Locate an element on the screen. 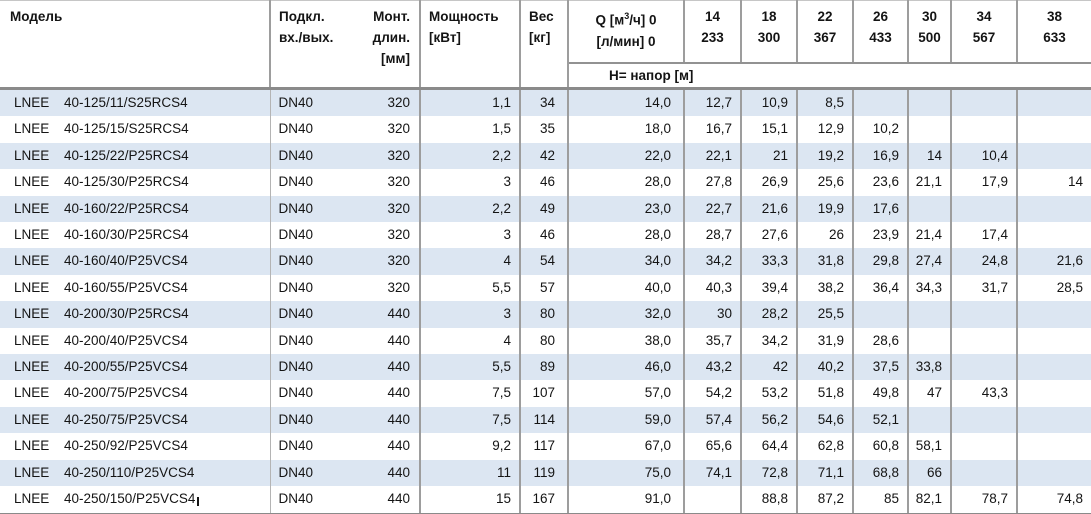 The width and height of the screenshot is (1091, 514). flow-m3h-value: 18 is located at coordinates (769, 16).